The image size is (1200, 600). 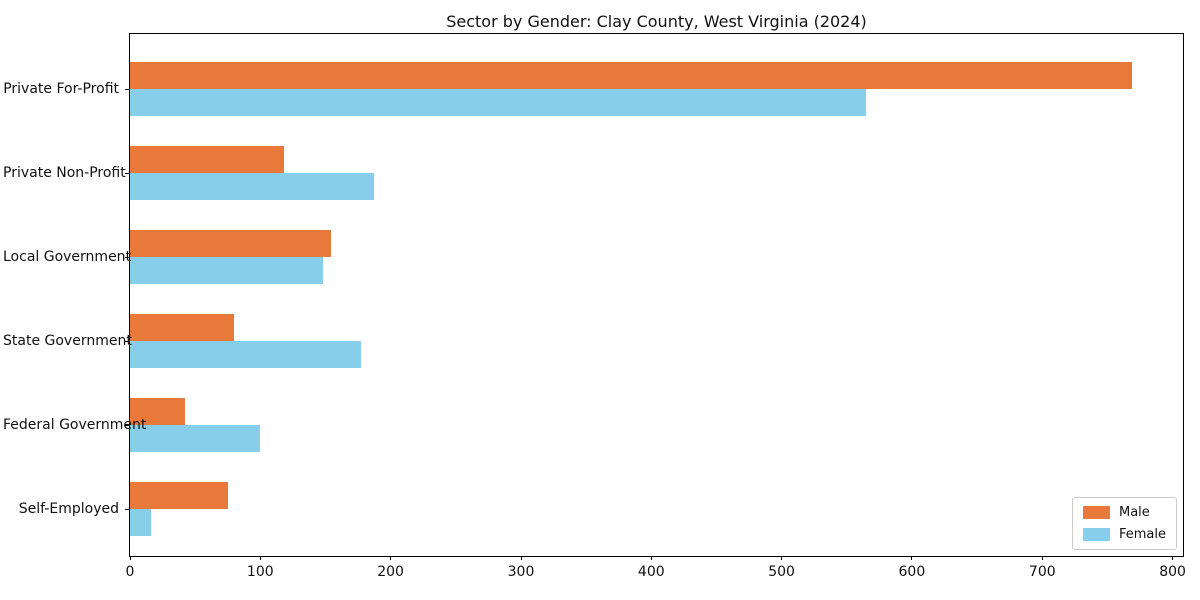 What do you see at coordinates (130, 572) in the screenshot?
I see `x-tick-label: 0` at bounding box center [130, 572].